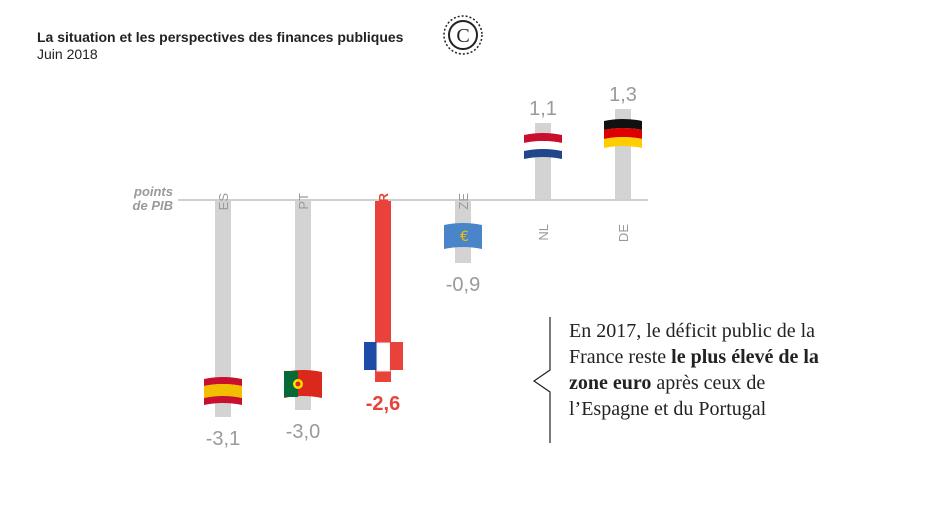 This screenshot has height=520, width=925. I want to click on value-label-ze: -0,9, so click(463, 285).